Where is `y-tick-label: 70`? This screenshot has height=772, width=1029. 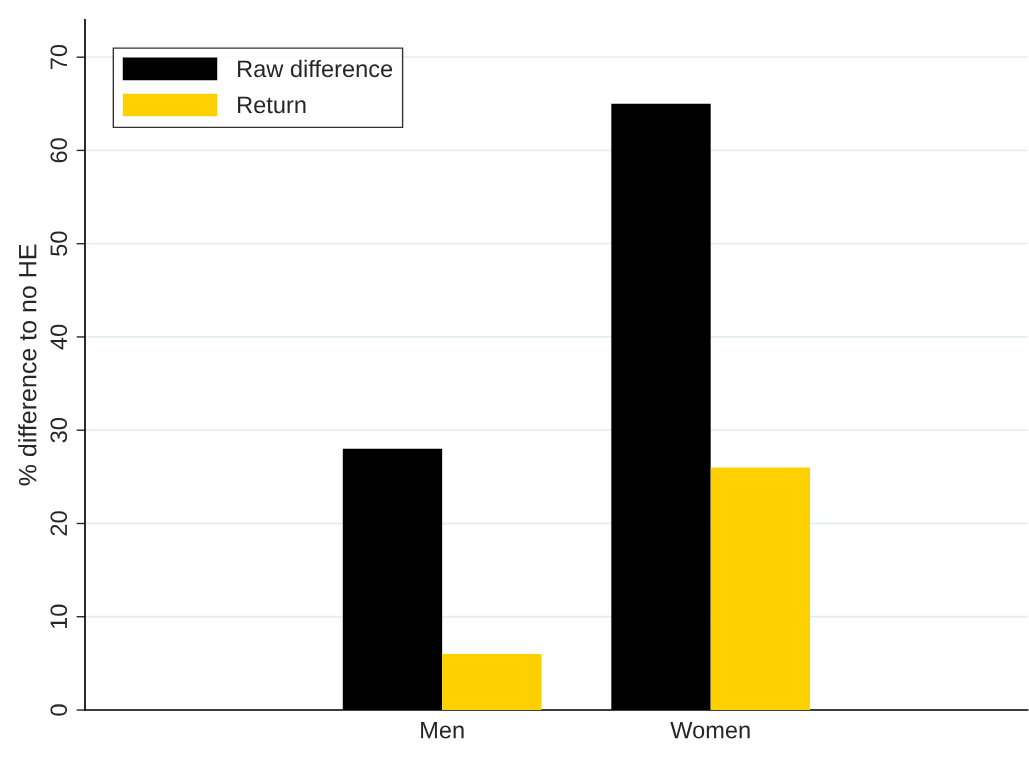
y-tick-label: 70 is located at coordinates (59, 57).